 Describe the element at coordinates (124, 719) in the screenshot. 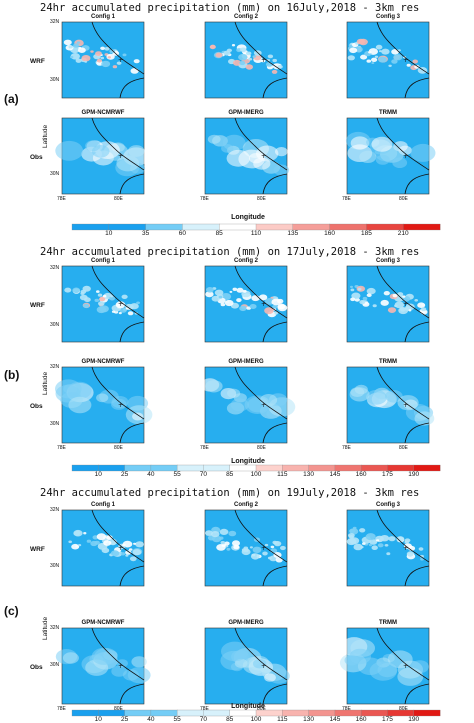

I see `colorbar-tick-label: 25` at that location.